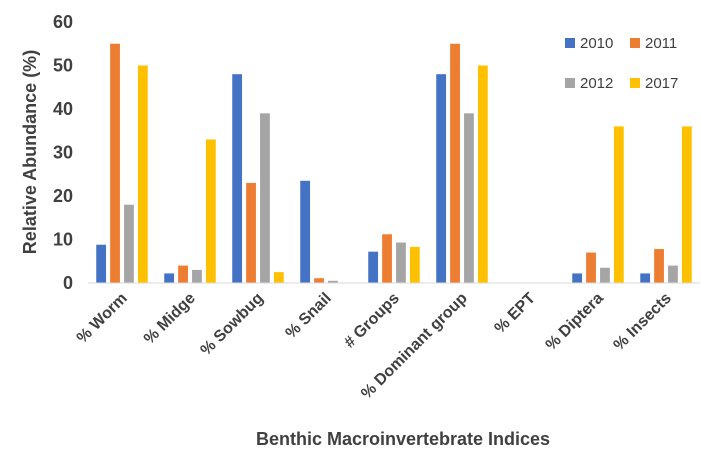 The width and height of the screenshot is (701, 455). Describe the element at coordinates (170, 319) in the screenshot. I see `x-tick-label: % Midge` at that location.